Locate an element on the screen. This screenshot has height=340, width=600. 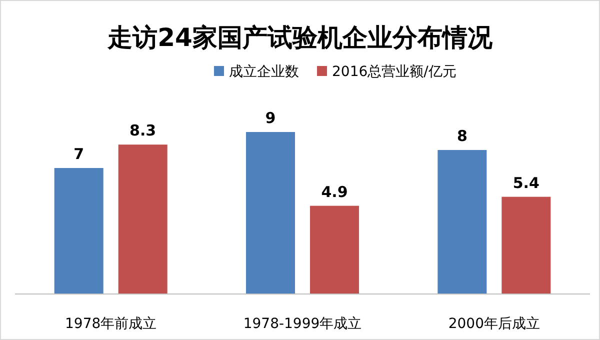
x-tick-label: 1978年前成立 is located at coordinates (111, 324).